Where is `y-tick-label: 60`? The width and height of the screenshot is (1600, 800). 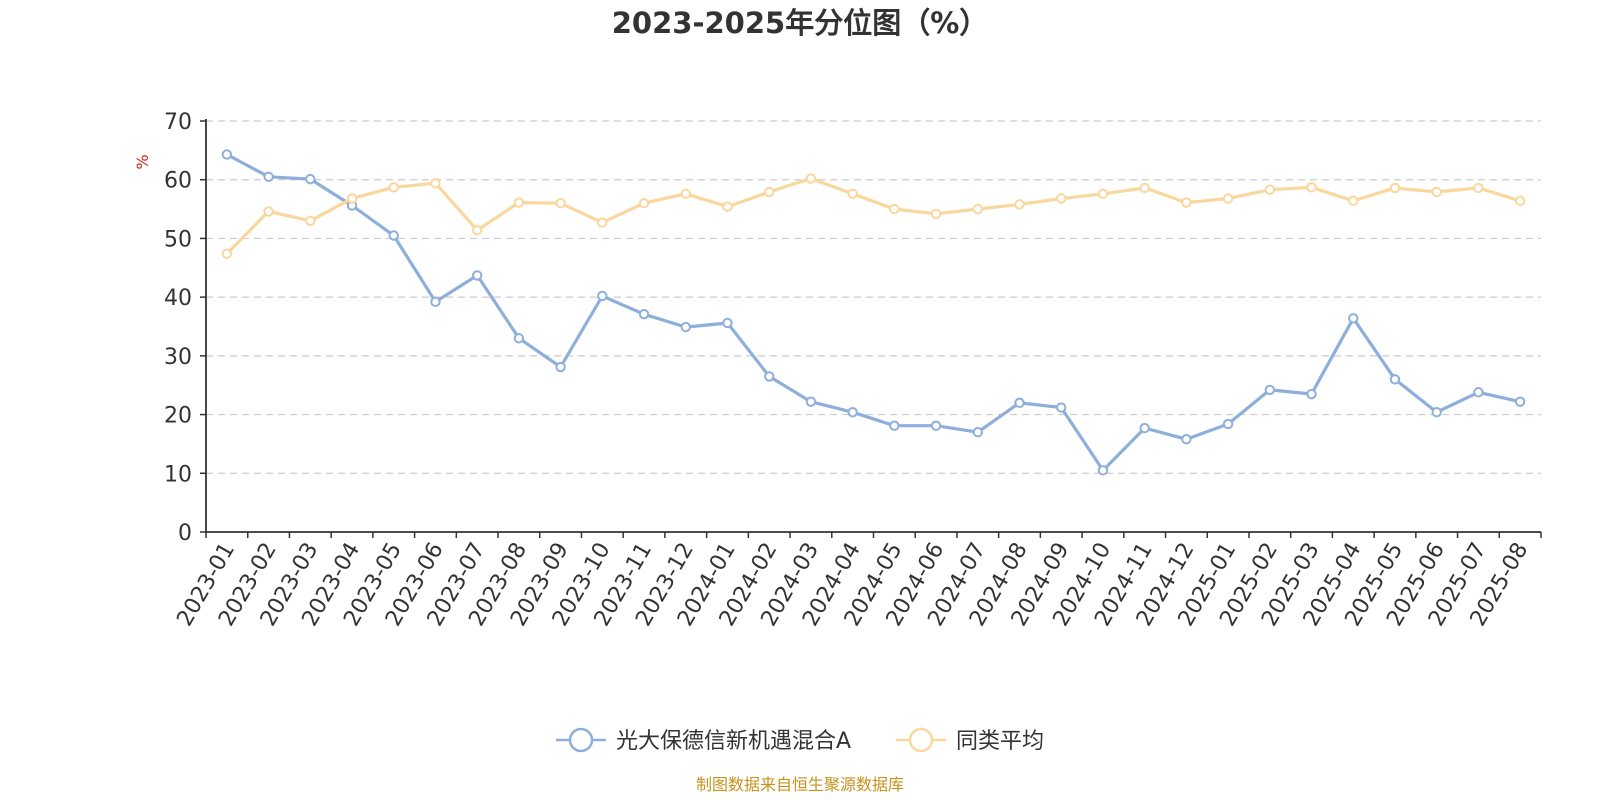 y-tick-label: 60 is located at coordinates (178, 181).